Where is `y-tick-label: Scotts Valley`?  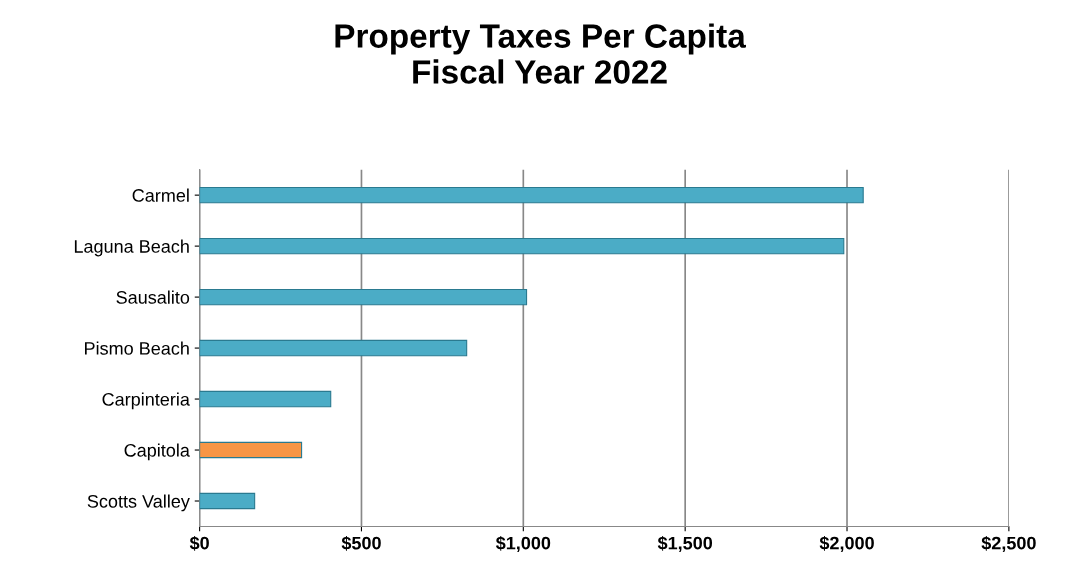
y-tick-label: Scotts Valley is located at coordinates (138, 503).